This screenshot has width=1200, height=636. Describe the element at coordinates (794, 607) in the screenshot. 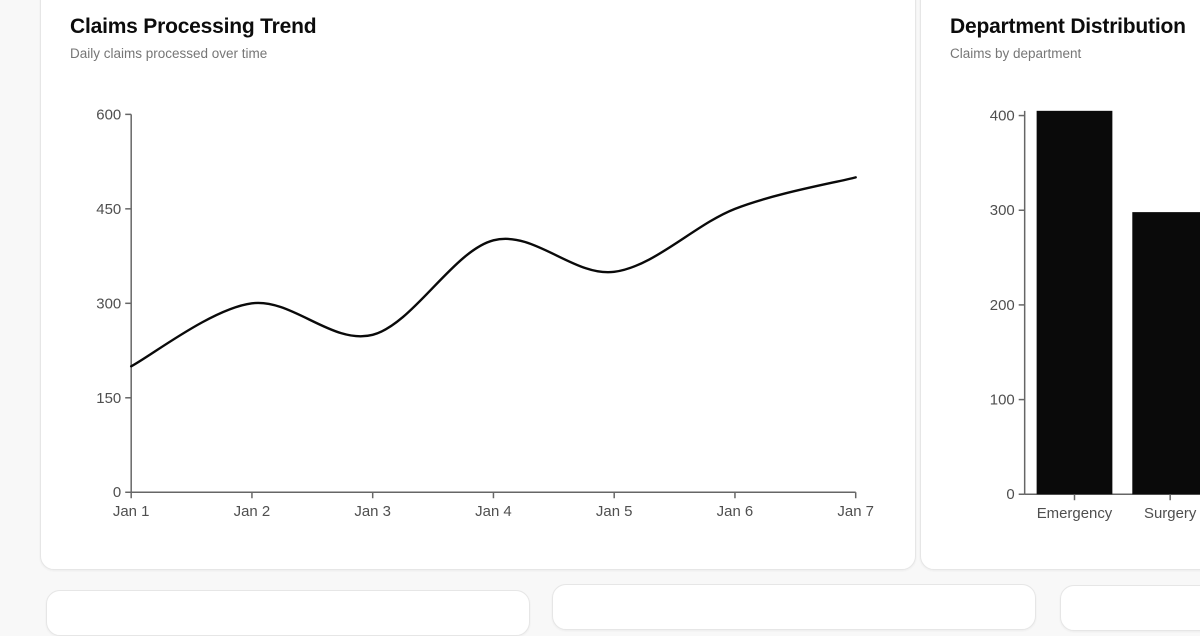

I see `partial-card-bottom-middle` at that location.